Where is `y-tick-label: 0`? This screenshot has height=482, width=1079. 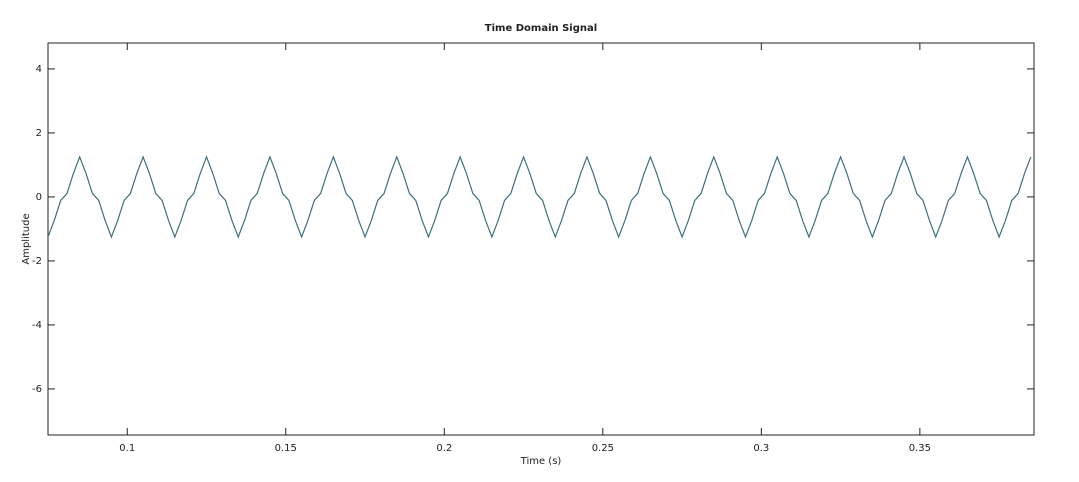 y-tick-label: 0 is located at coordinates (39, 197).